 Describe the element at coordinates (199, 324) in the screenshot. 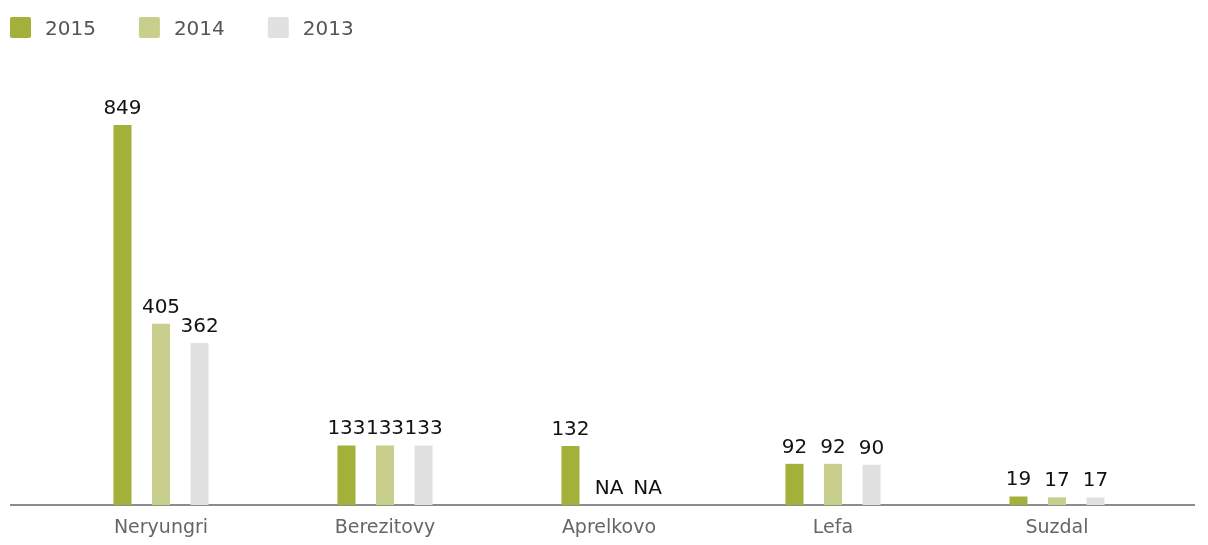

I see `data-label: 362` at that location.